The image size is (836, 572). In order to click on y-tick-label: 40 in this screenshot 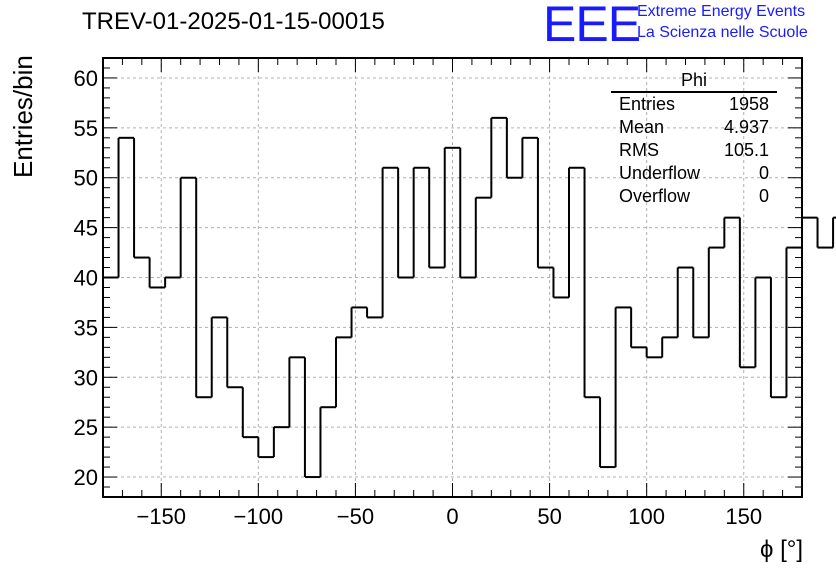, I will do `click(86, 278)`.